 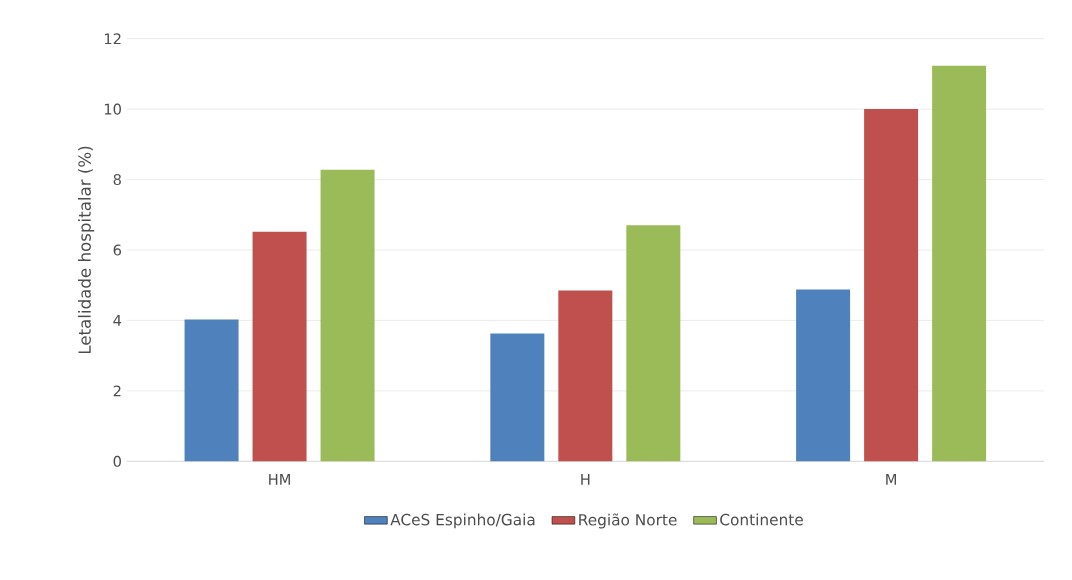 What do you see at coordinates (117, 391) in the screenshot?
I see `y-tick-label: 2` at bounding box center [117, 391].